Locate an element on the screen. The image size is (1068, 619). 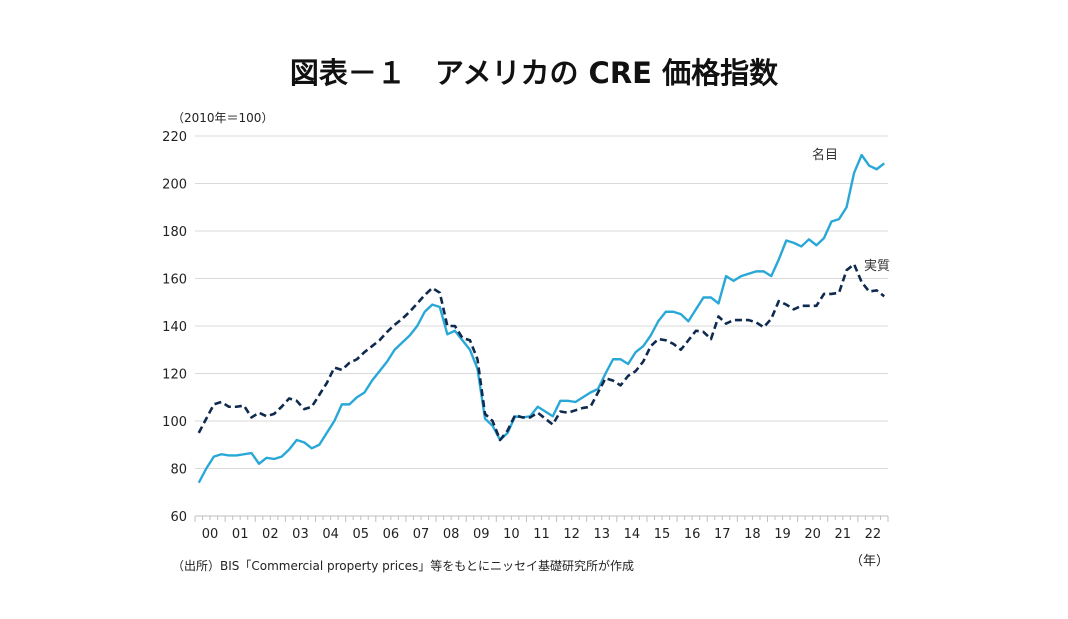
series-label: 名目 is located at coordinates (825, 155).